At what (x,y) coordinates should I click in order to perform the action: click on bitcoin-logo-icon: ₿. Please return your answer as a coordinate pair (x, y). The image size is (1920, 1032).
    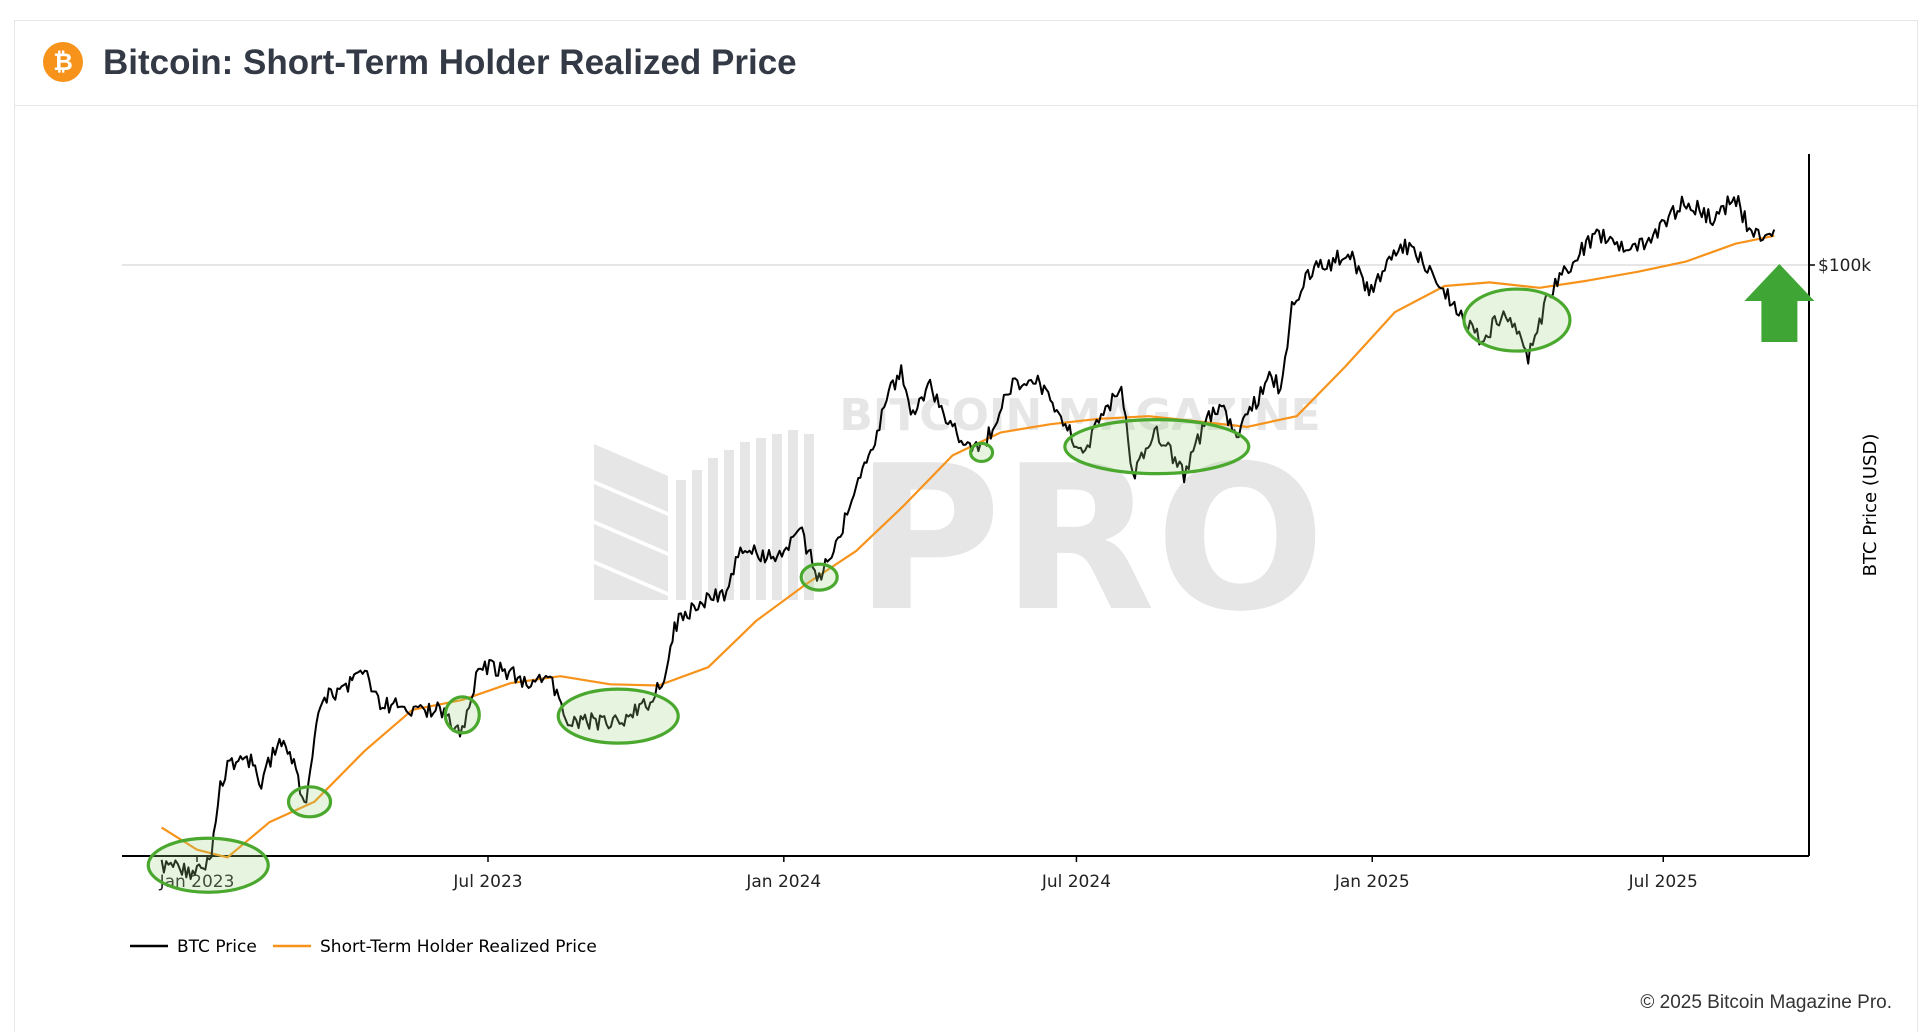
    Looking at the image, I should click on (63, 62).